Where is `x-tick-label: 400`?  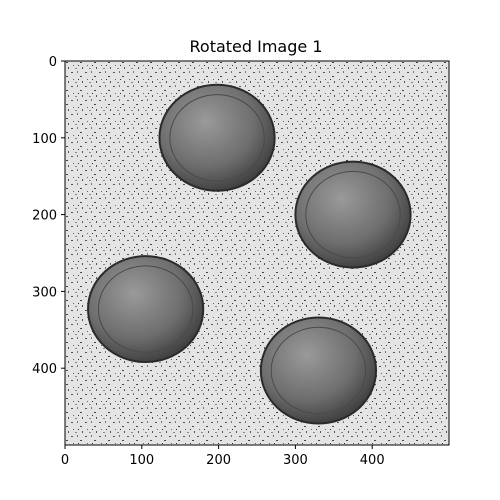
x-tick-label: 400 is located at coordinates (372, 460).